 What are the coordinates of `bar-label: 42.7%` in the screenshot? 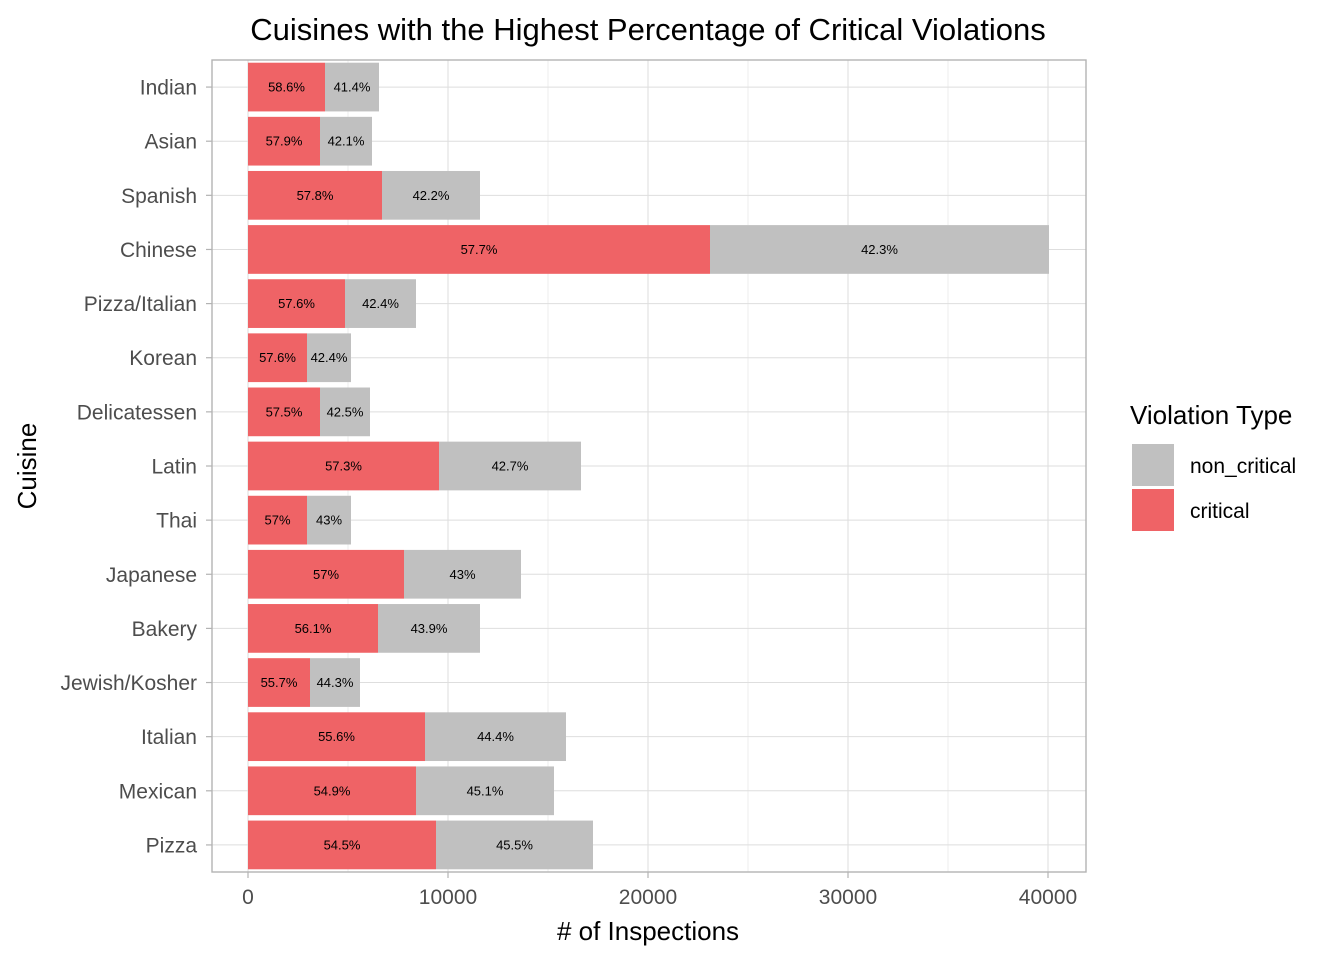 It's located at (510, 466).